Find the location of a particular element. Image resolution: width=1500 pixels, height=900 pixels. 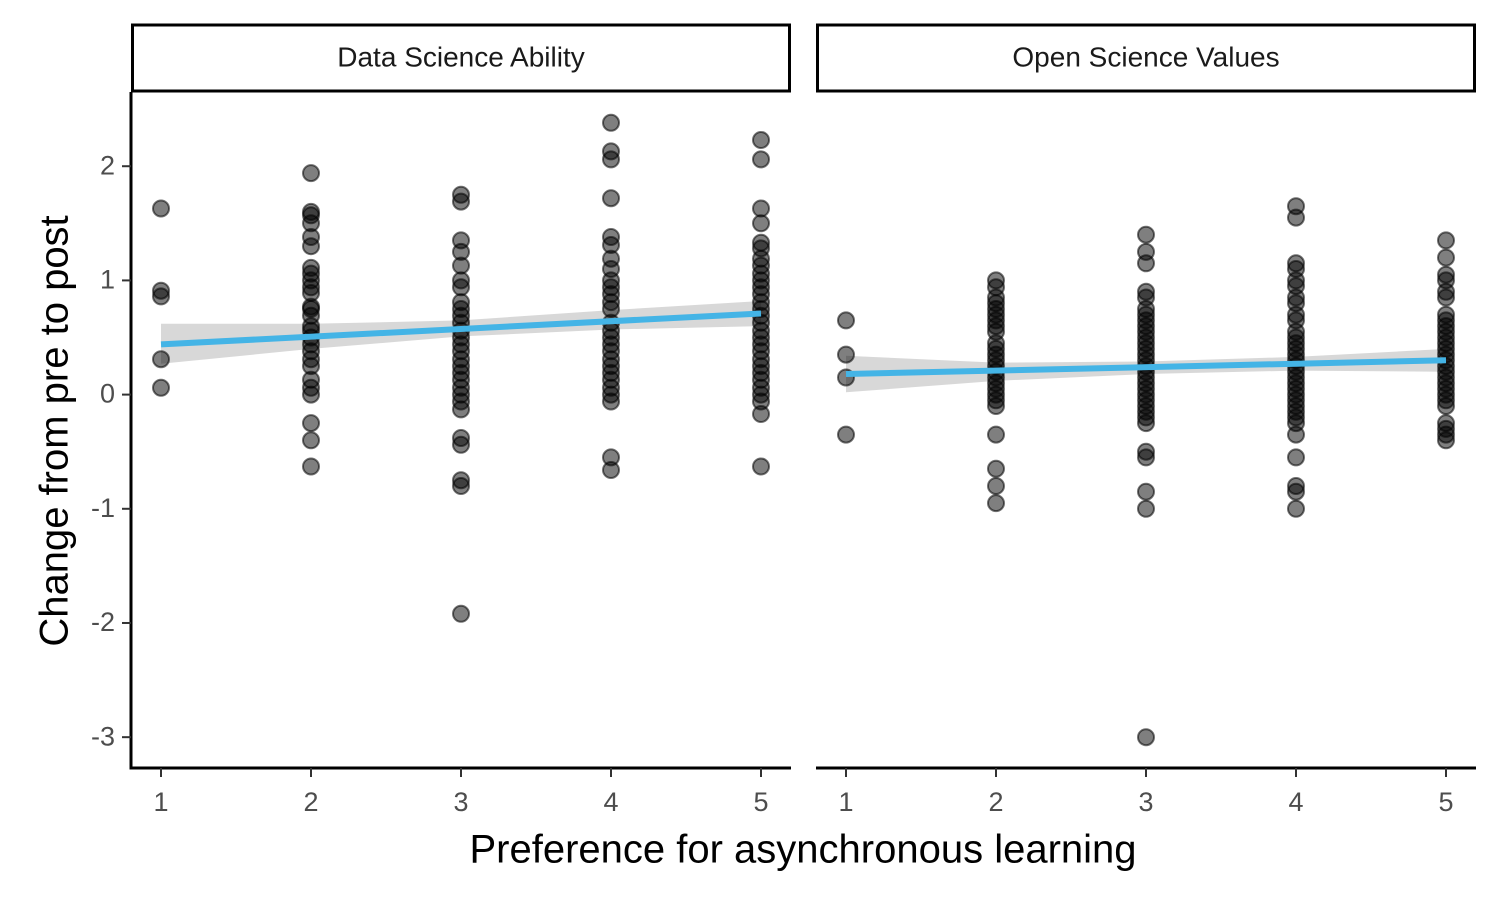

y-tick-label: -2 is located at coordinates (103, 622).